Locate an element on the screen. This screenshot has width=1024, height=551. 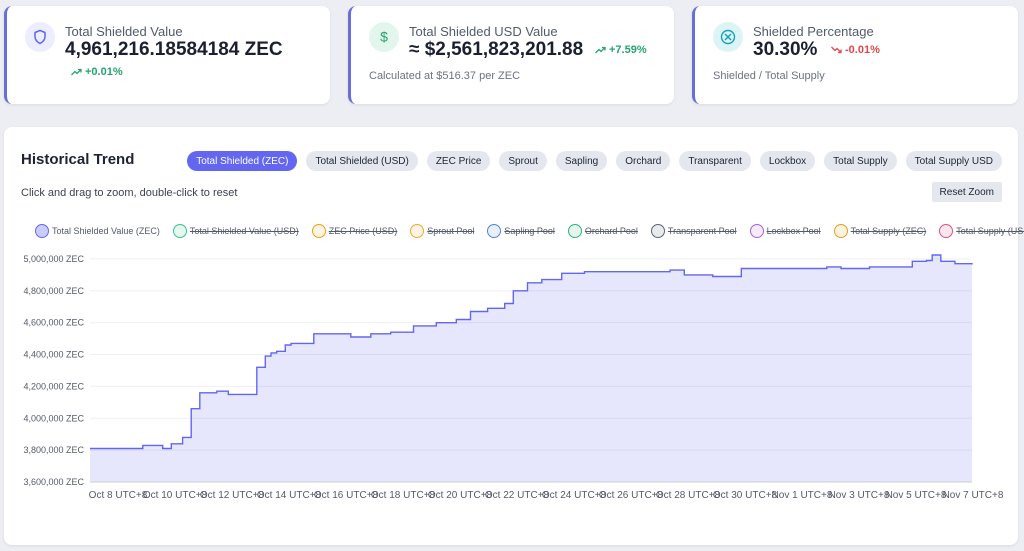
tab-lockbox: Lockbox is located at coordinates (787, 161).